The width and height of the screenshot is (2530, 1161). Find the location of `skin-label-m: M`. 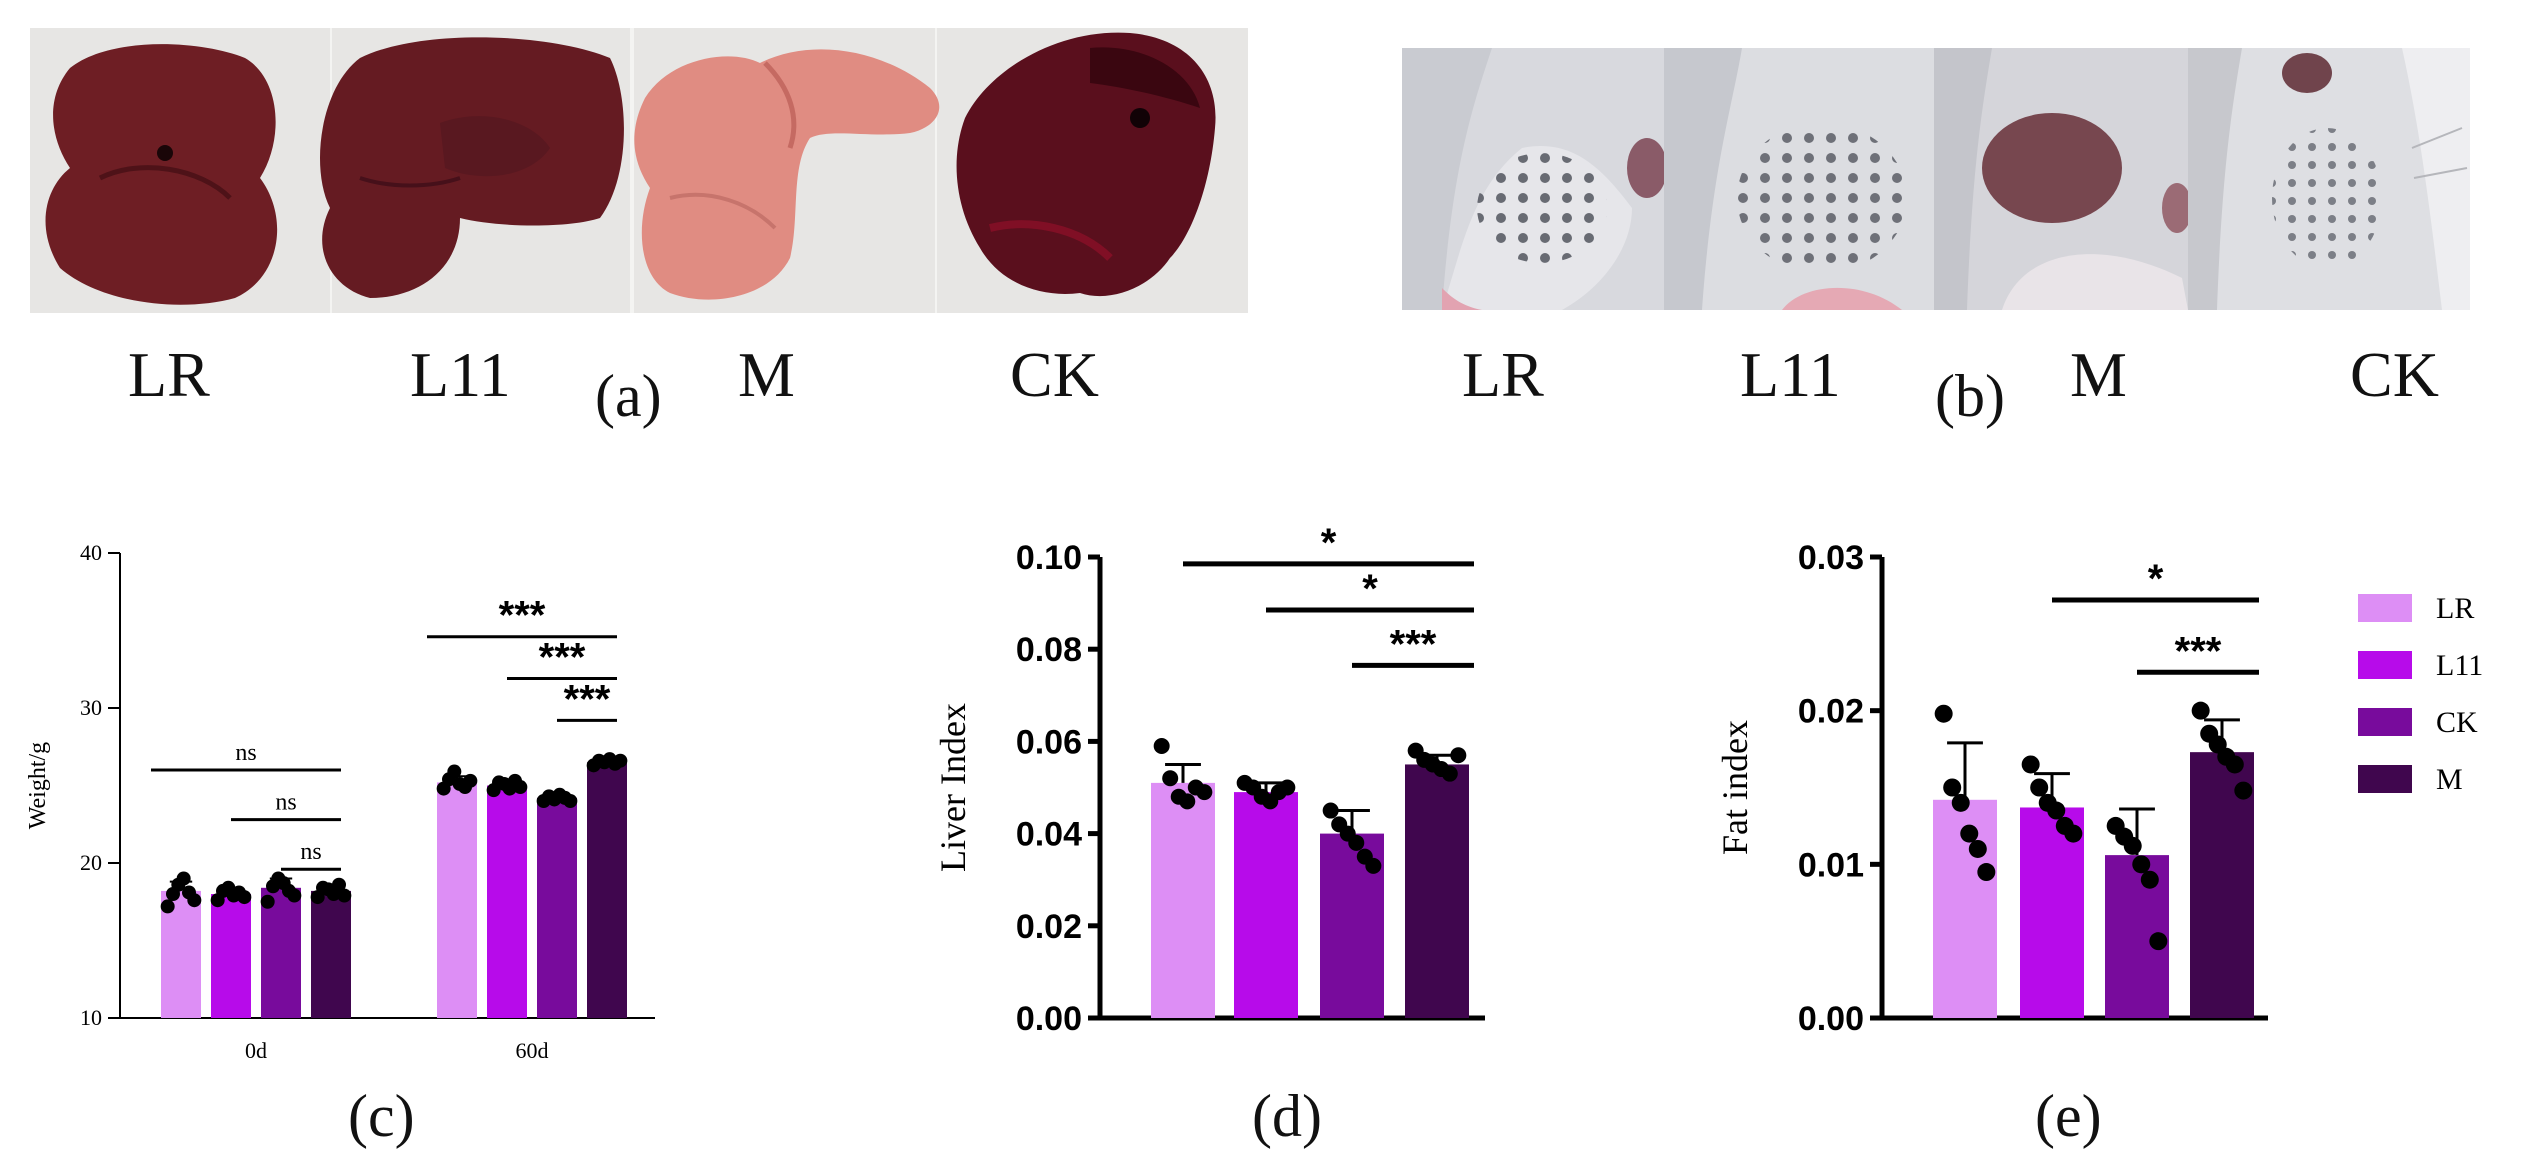

skin-label-m: M is located at coordinates (2098, 374).